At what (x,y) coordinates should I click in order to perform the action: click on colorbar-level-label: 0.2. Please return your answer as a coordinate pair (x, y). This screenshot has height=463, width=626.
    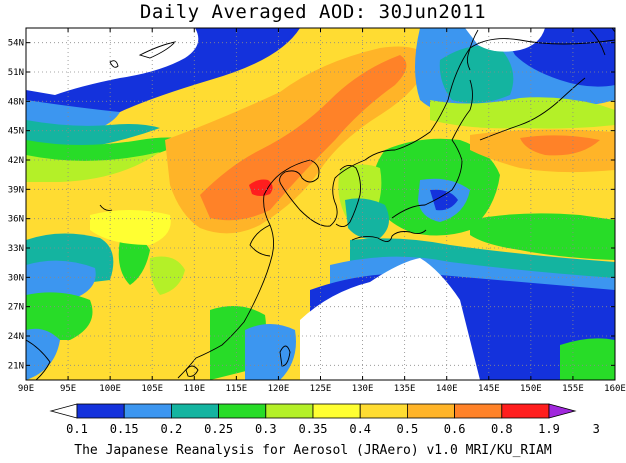
    Looking at the image, I should click on (172, 429).